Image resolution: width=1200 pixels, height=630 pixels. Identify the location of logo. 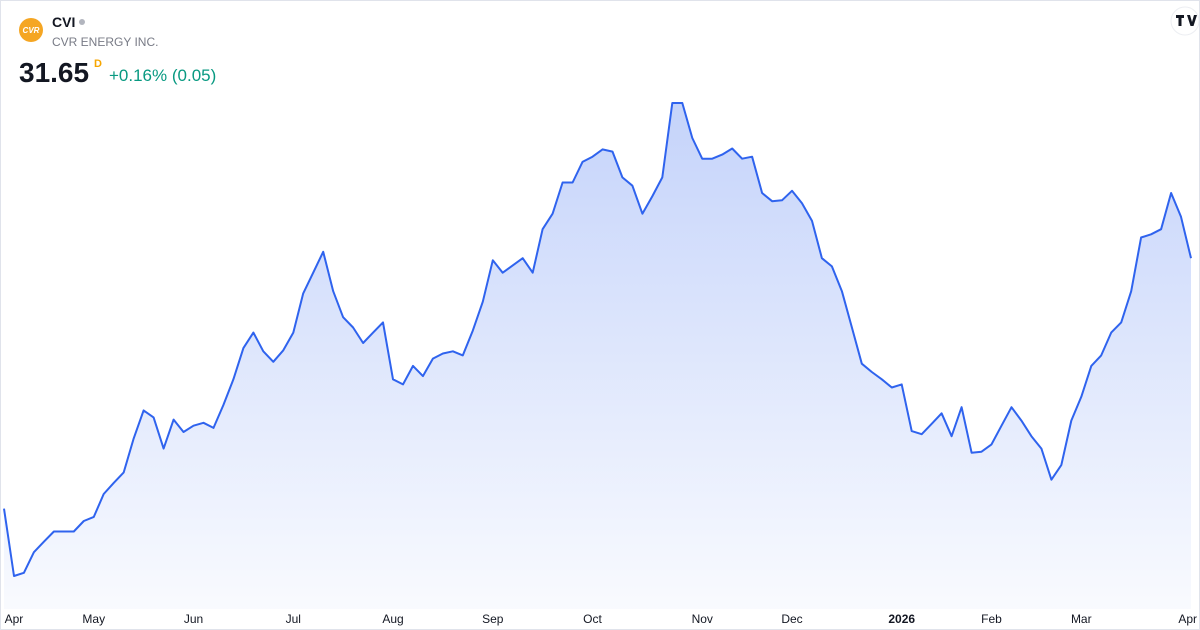
(31, 30).